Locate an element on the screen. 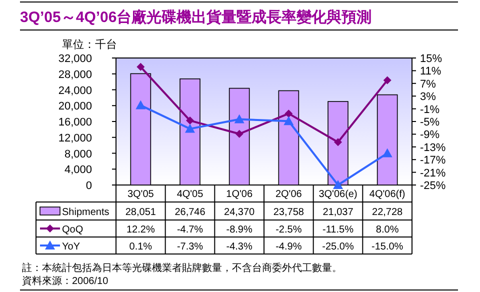  y2-tick-label: -9% is located at coordinates (430, 135).